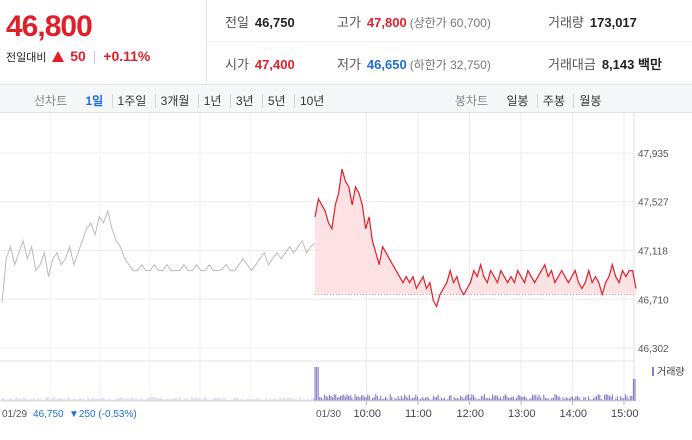  I want to click on y-tick-label: 46,710, so click(653, 300).